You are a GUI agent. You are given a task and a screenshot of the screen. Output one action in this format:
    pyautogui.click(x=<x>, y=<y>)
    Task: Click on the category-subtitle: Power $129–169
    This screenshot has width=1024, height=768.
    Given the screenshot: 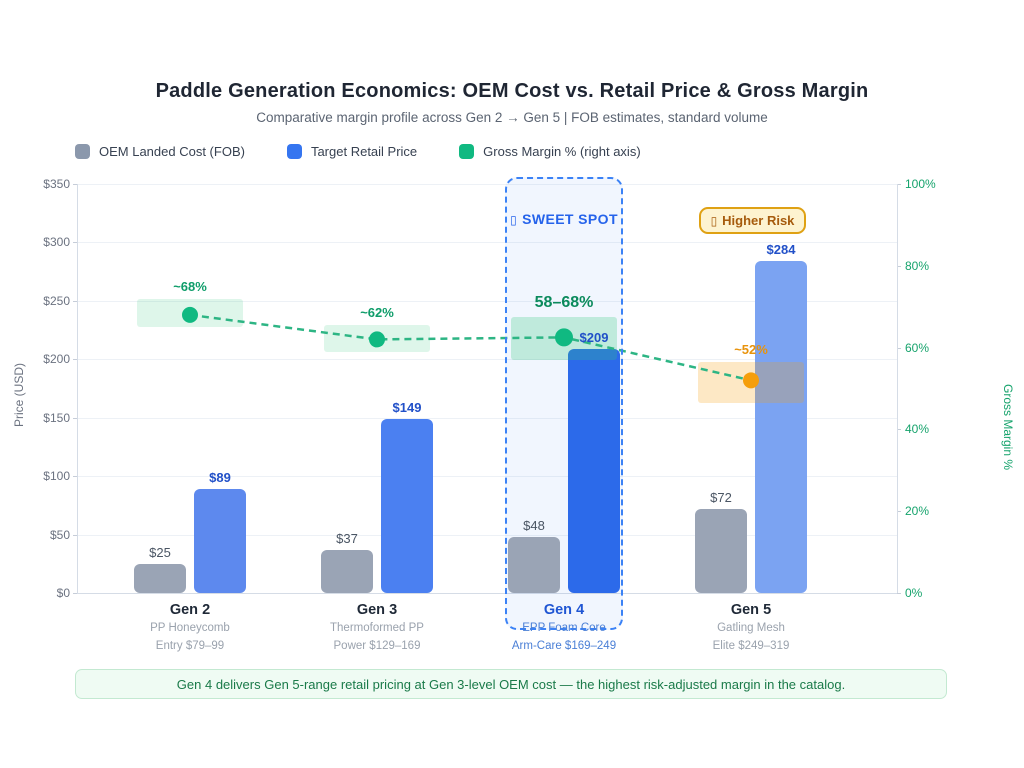 What is the action you would take?
    pyautogui.click(x=377, y=645)
    